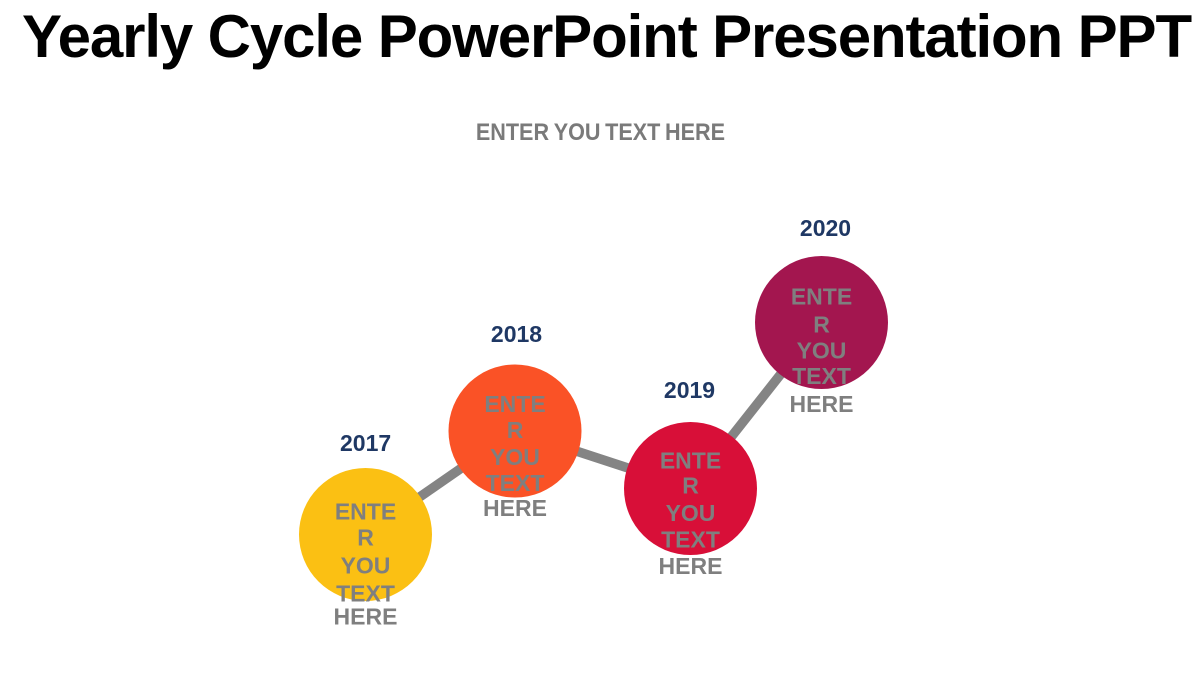  I want to click on svg-text: 2017, so click(365, 443).